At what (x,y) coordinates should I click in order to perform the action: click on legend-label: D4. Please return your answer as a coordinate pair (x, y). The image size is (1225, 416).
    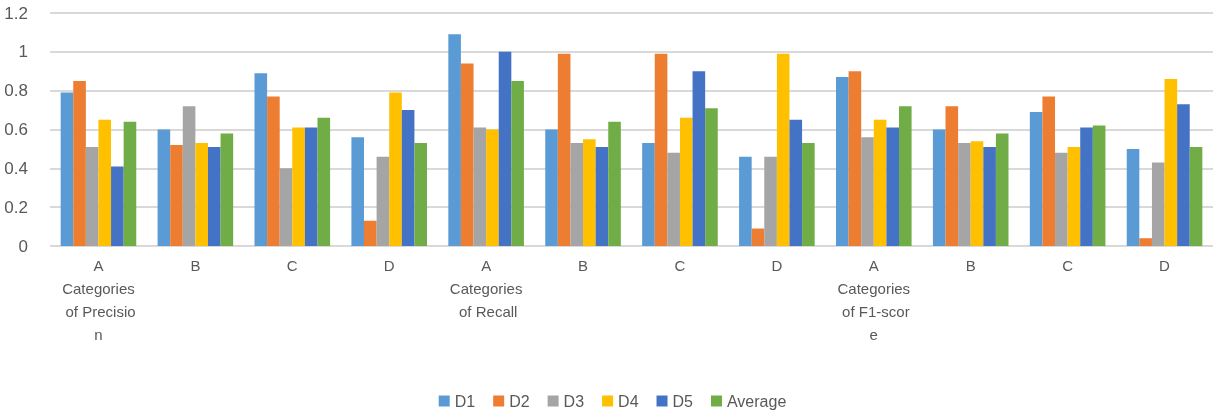
    Looking at the image, I should click on (628, 401).